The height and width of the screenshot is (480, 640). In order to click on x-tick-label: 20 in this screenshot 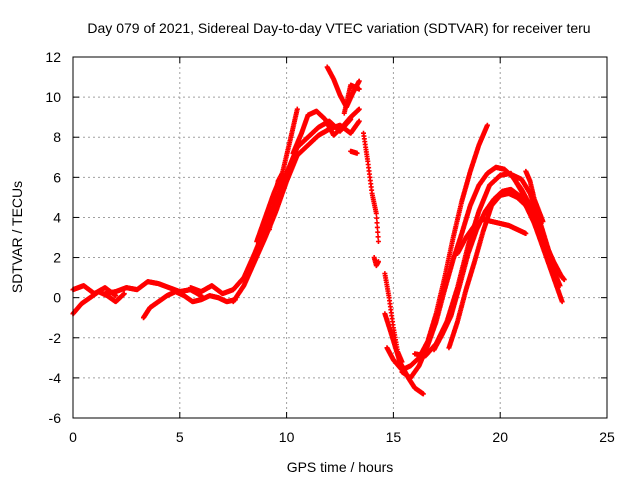, I will do `click(500, 437)`.